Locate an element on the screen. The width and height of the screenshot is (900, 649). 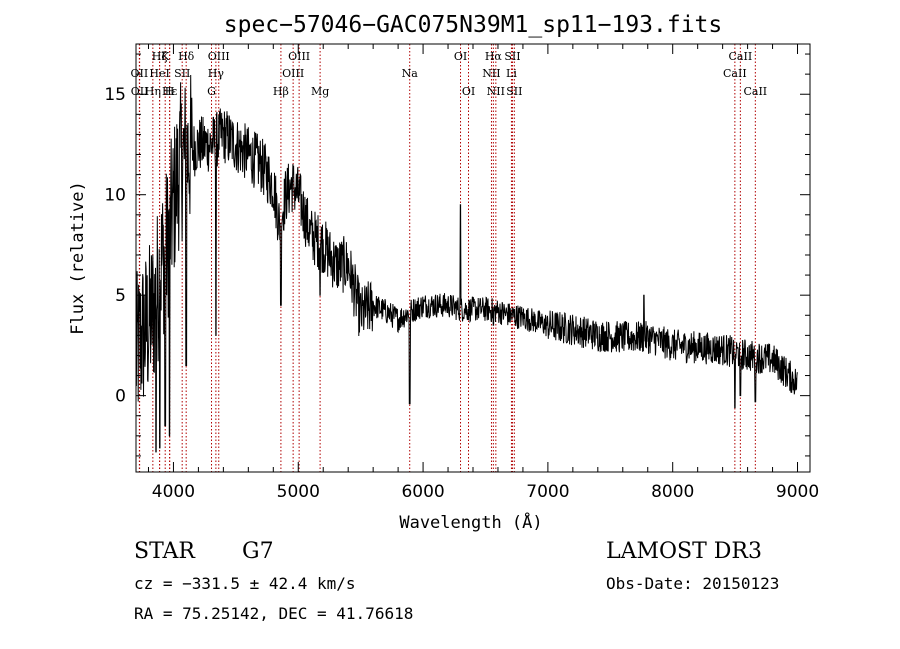
line-label-halpha: Hα is located at coordinates (494, 56).